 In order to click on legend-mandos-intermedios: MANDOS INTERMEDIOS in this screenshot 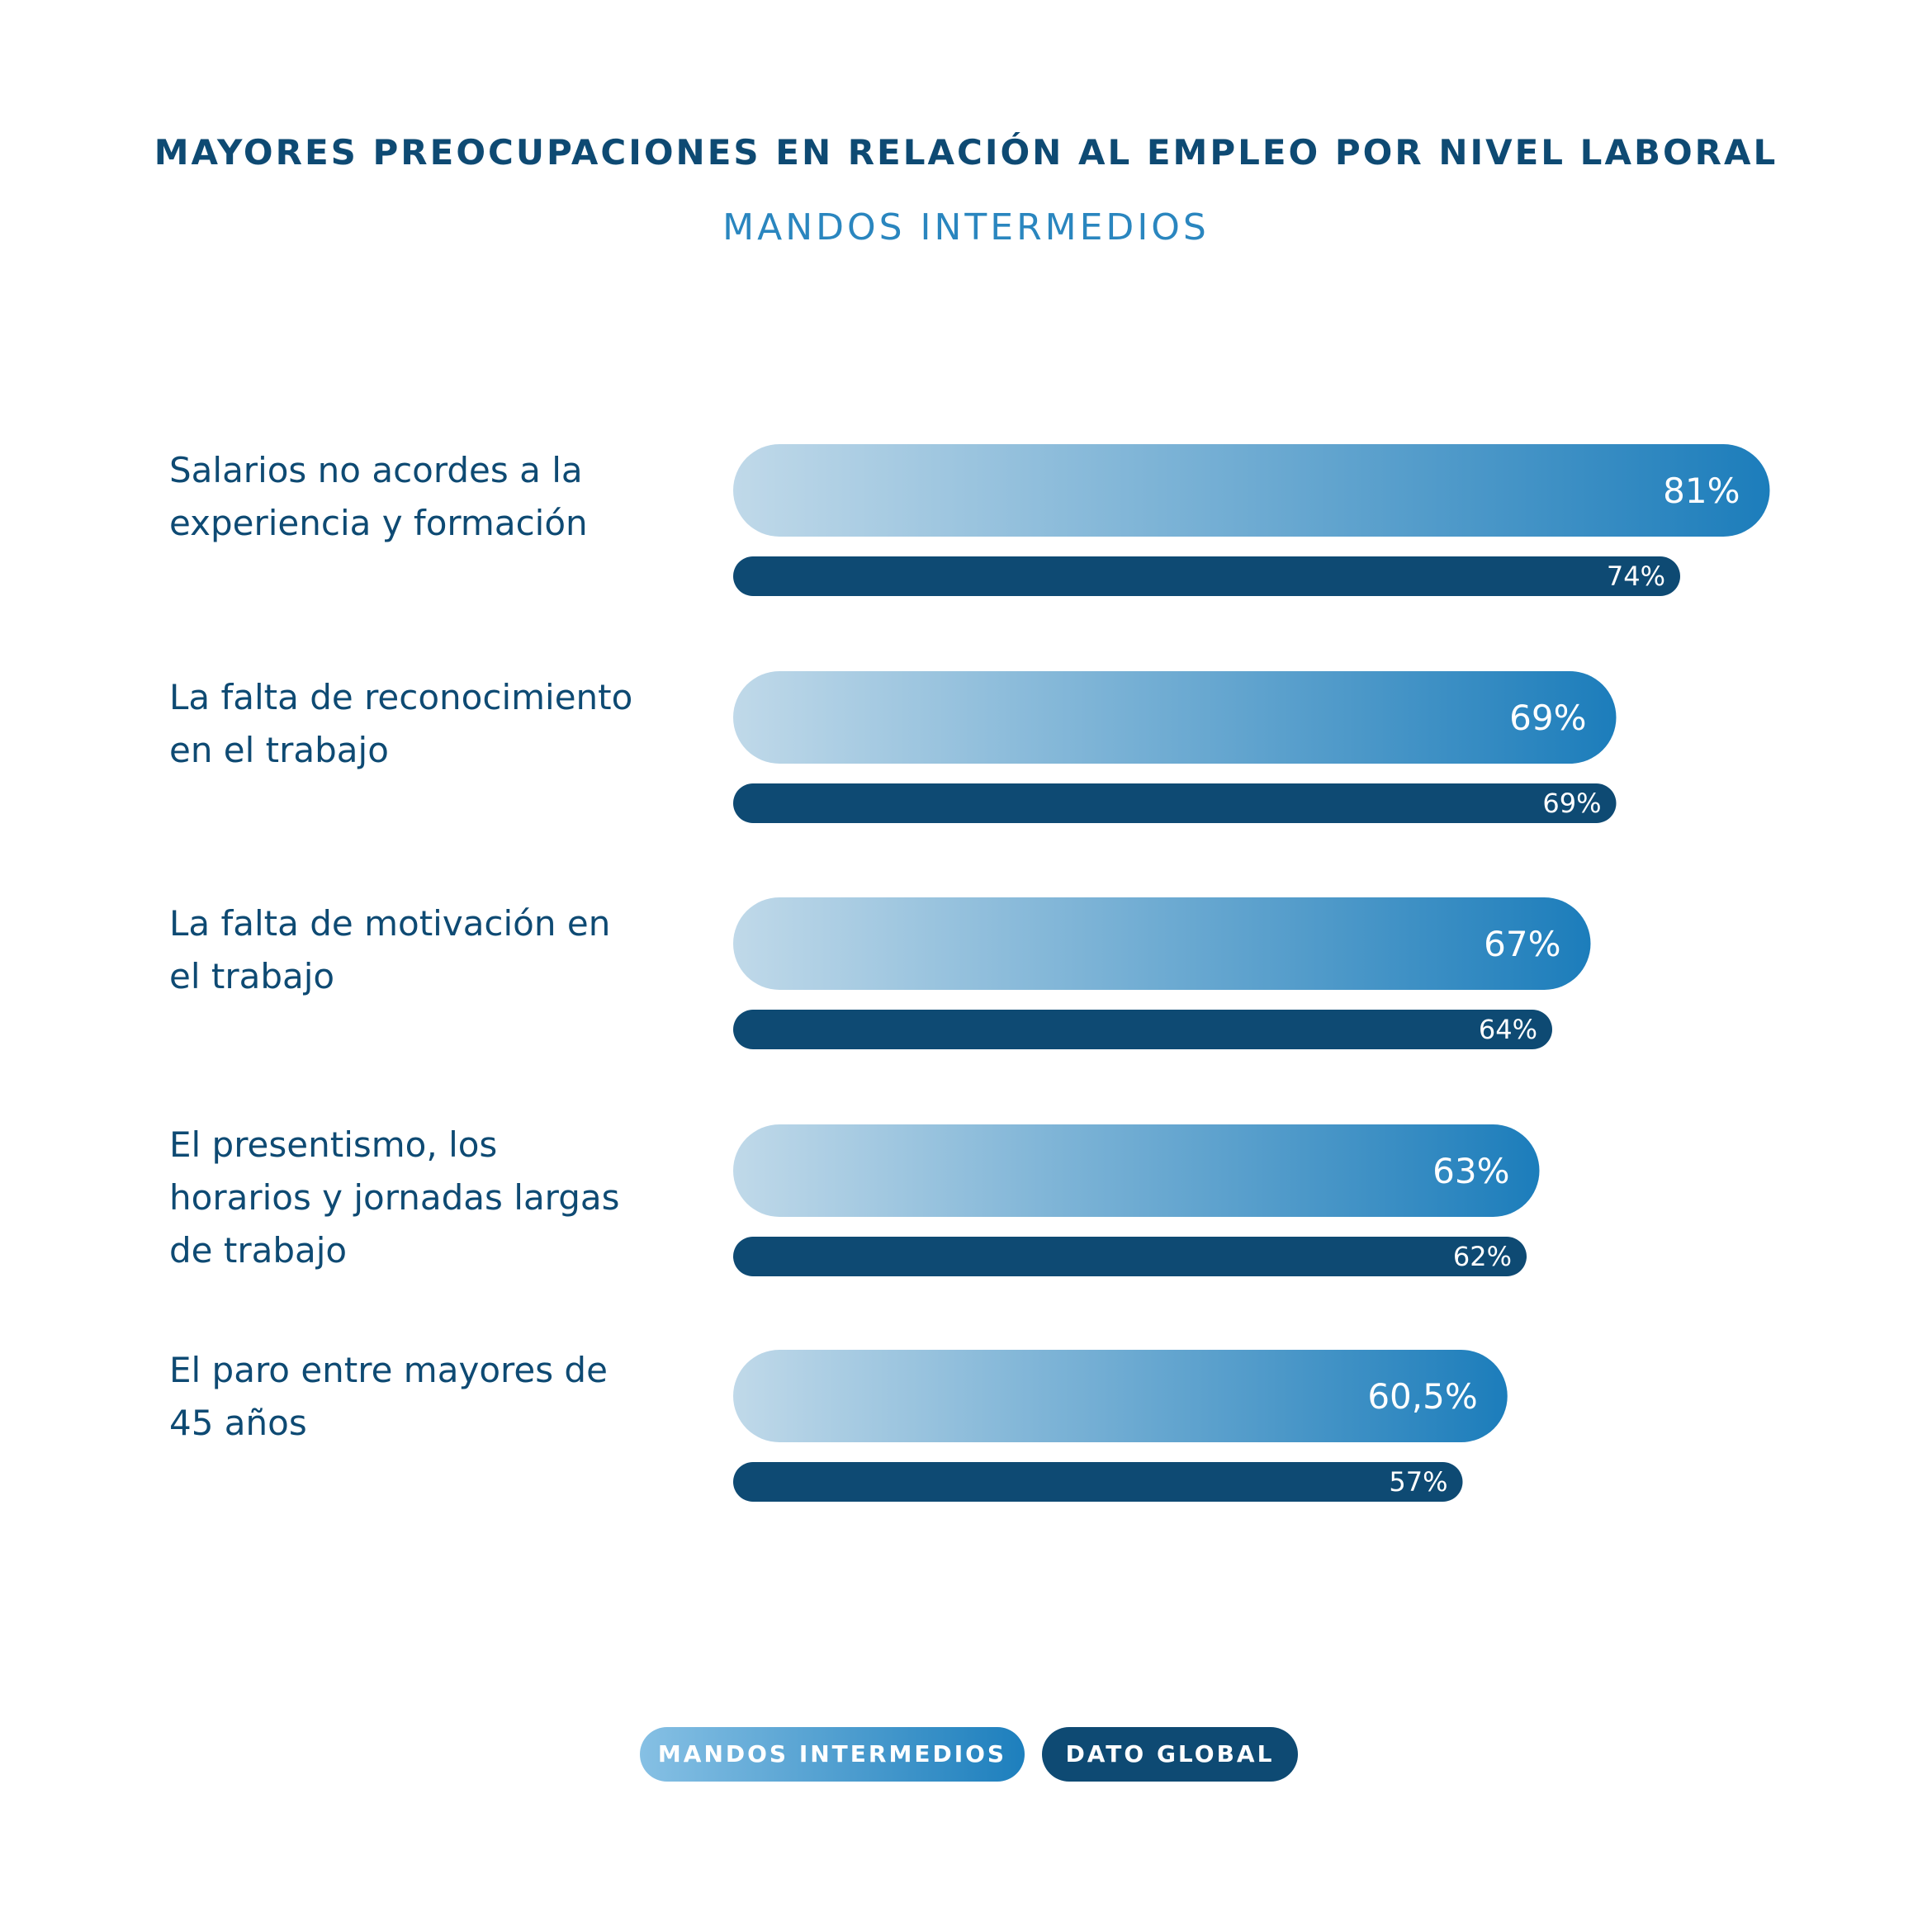, I will do `click(832, 1754)`.